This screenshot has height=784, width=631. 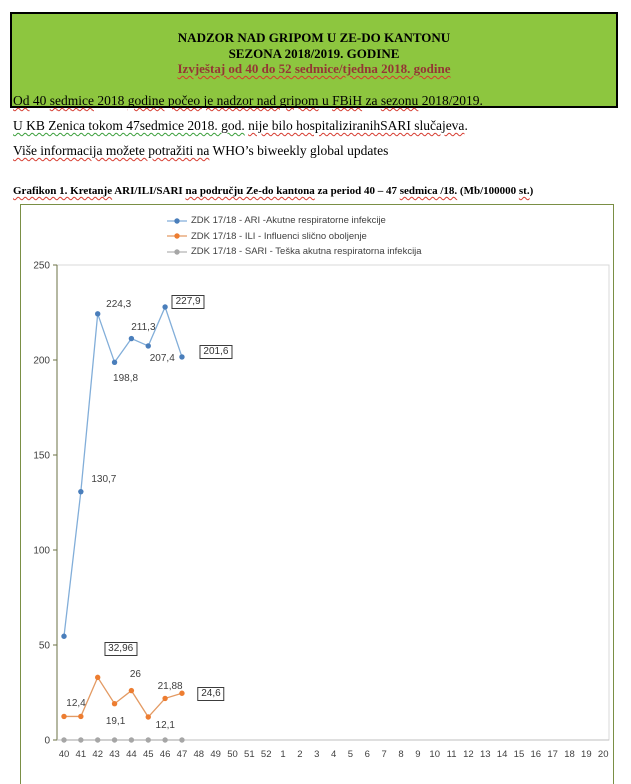 I want to click on x-axis-tick-label: 1, so click(x=282, y=754).